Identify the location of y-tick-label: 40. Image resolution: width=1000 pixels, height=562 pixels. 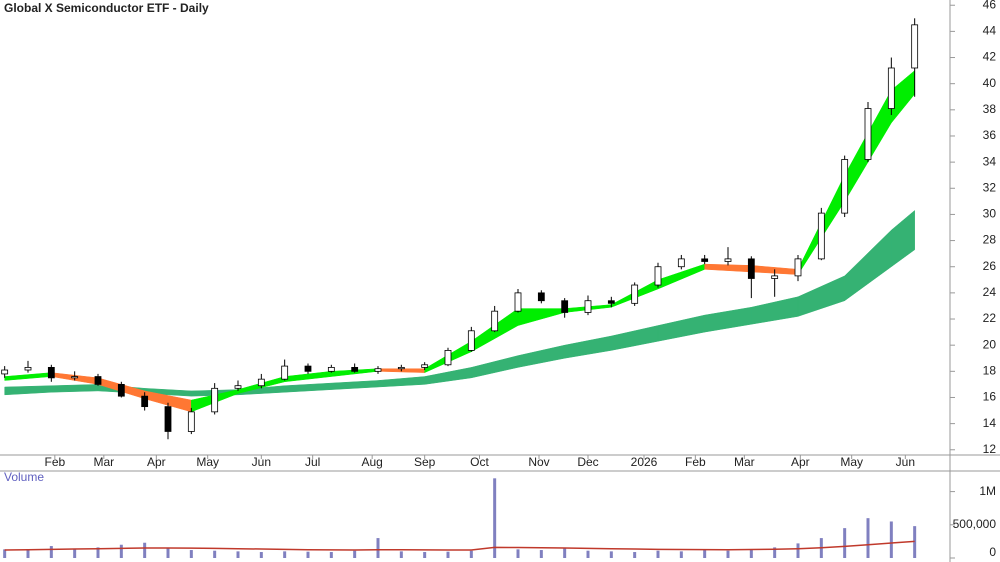
(990, 83).